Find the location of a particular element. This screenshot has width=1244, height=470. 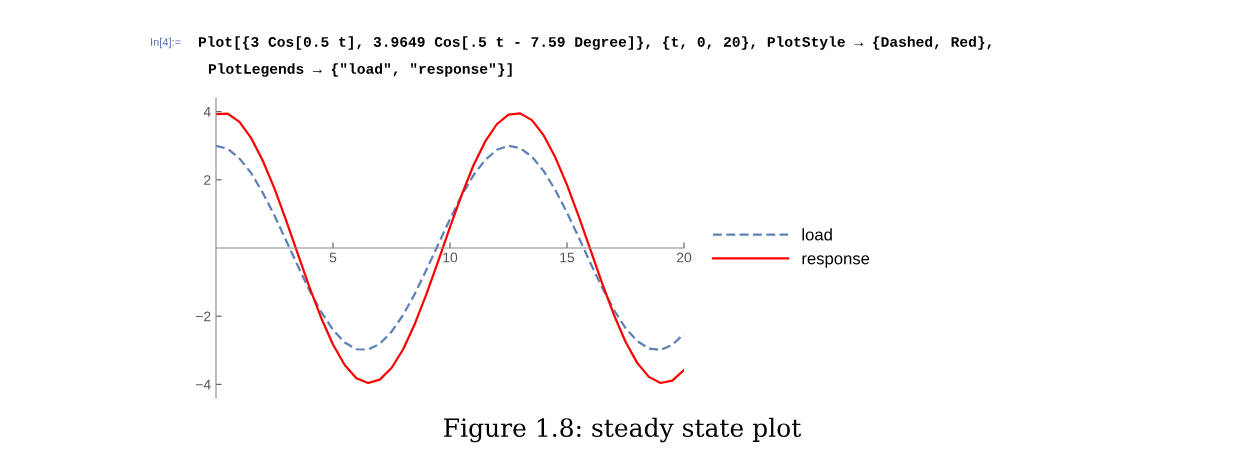

caption: Figure 1.8: steady state plot is located at coordinates (623, 430).